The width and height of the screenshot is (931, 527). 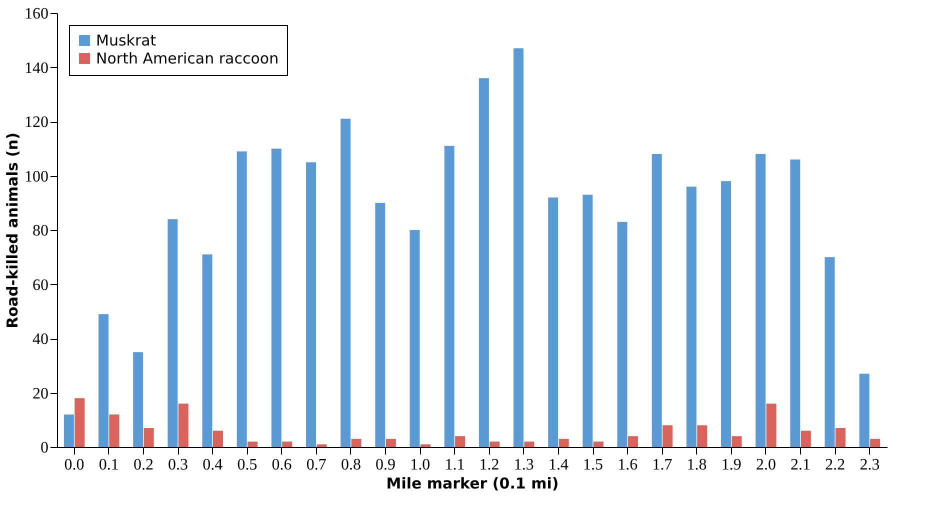 I want to click on x-tick-label: 0.1, so click(x=108, y=465).